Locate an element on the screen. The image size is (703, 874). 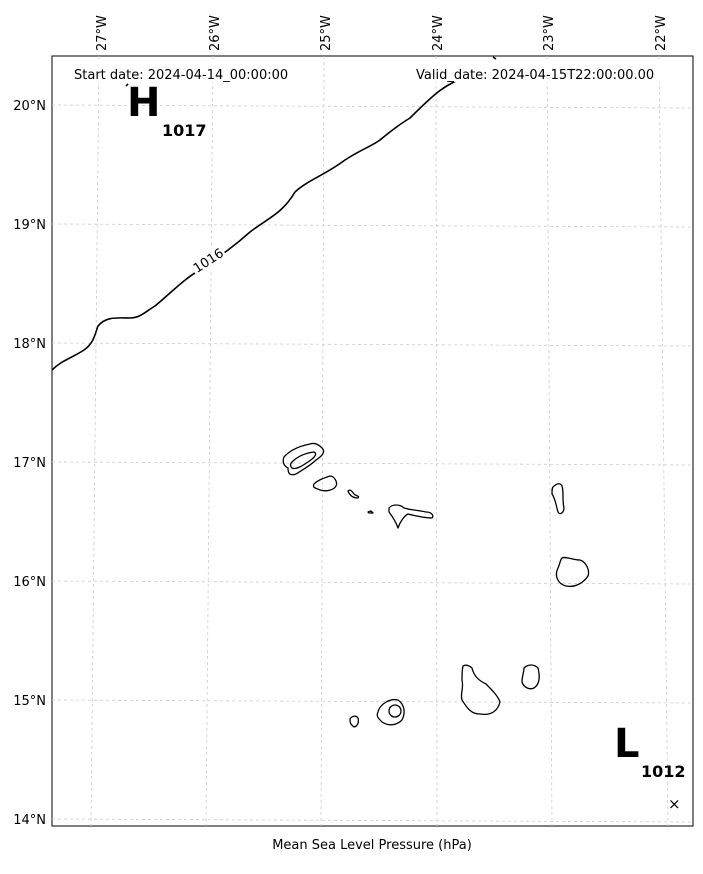
start-date-backdrop is located at coordinates (190, 72).